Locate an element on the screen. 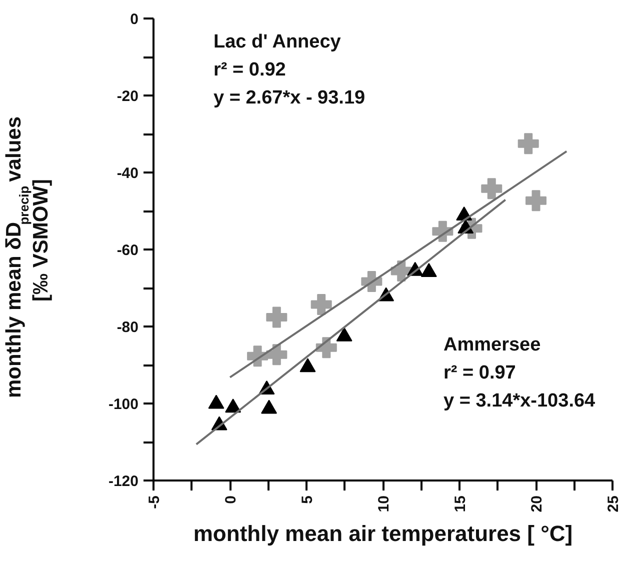 This screenshot has width=624, height=574. y-tick-label: 0 is located at coordinates (134, 19).